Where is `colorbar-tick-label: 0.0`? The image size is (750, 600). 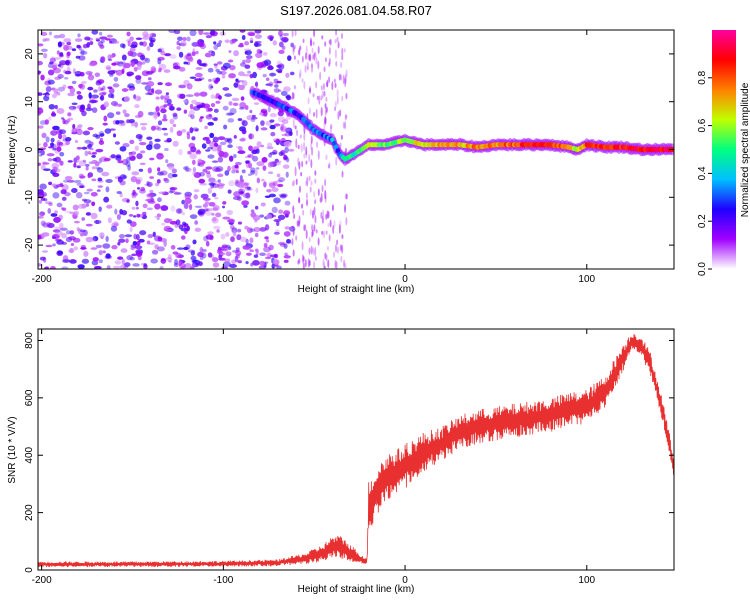 colorbar-tick-label: 0.0 is located at coordinates (702, 269).